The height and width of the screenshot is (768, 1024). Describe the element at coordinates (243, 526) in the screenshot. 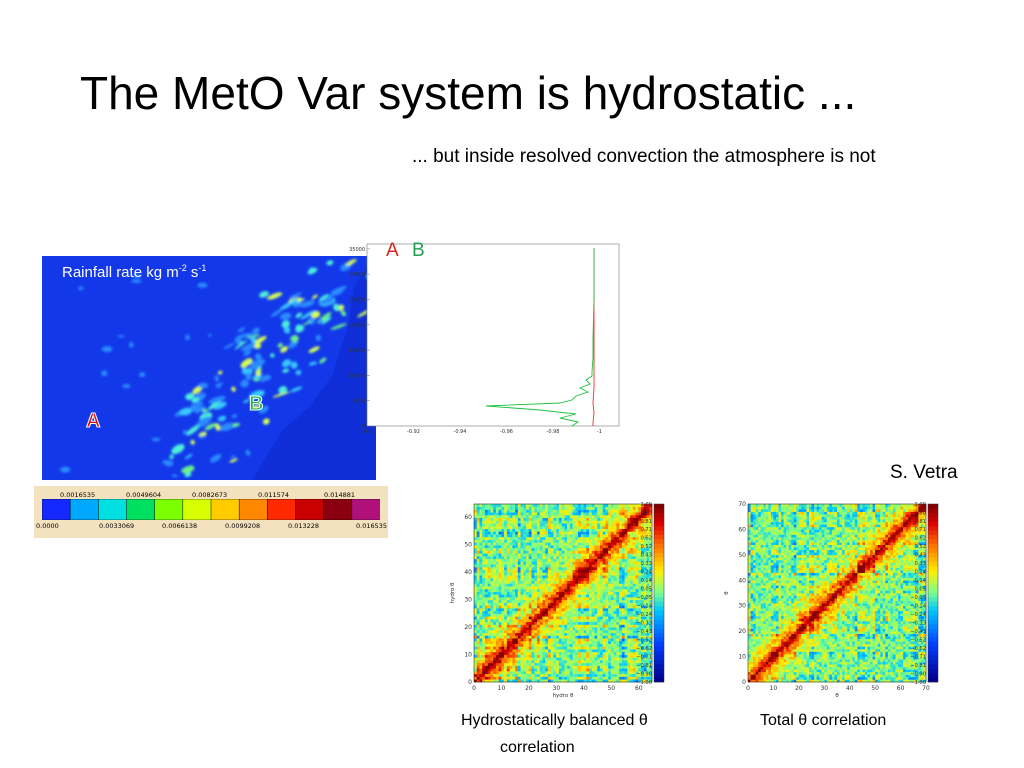

I see `colorbar-bottom-label: 0.0099208` at that location.